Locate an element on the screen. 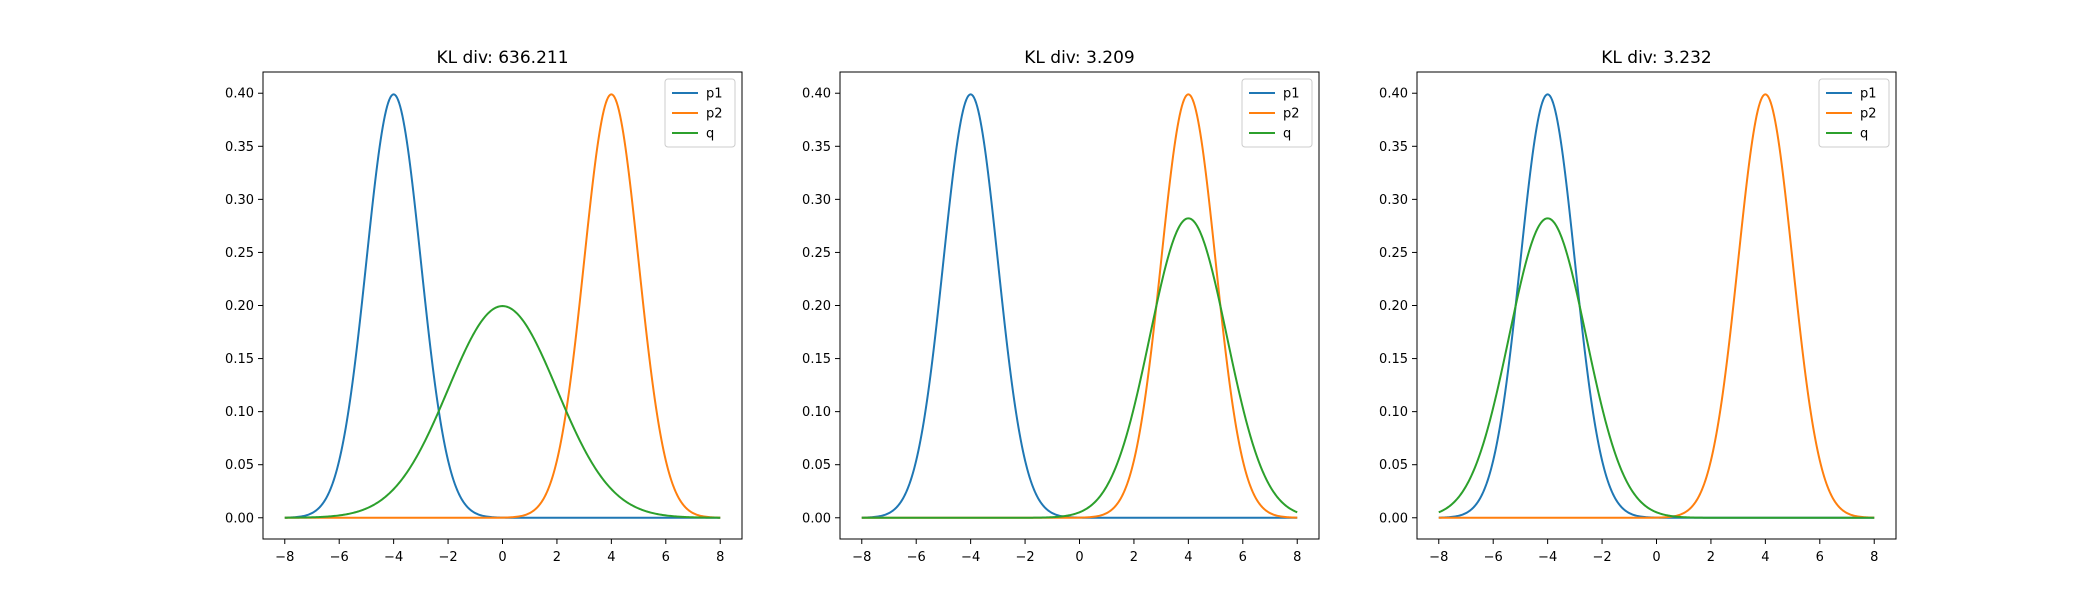  subplot-title: KL div: 3.232 is located at coordinates (1656, 58).